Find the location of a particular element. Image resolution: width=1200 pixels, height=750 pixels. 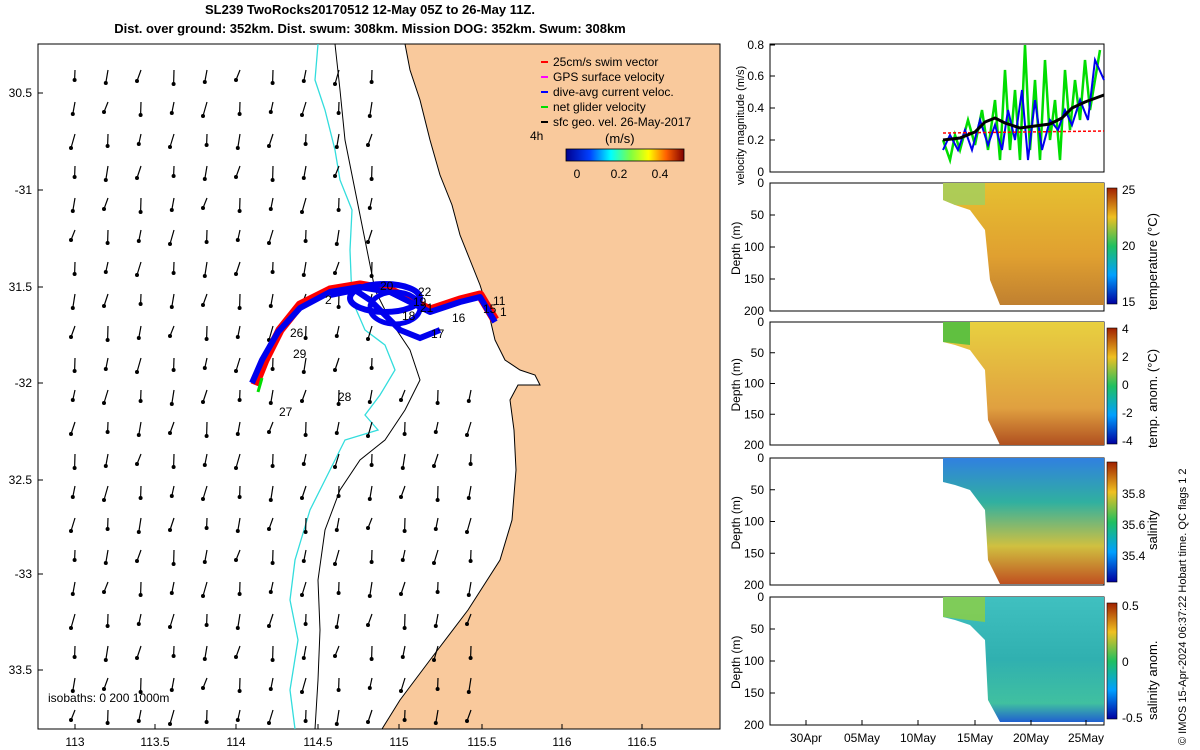

time-x-ticks: 30Apr 05May 10May 15May 20May 25May is located at coordinates (947, 732).